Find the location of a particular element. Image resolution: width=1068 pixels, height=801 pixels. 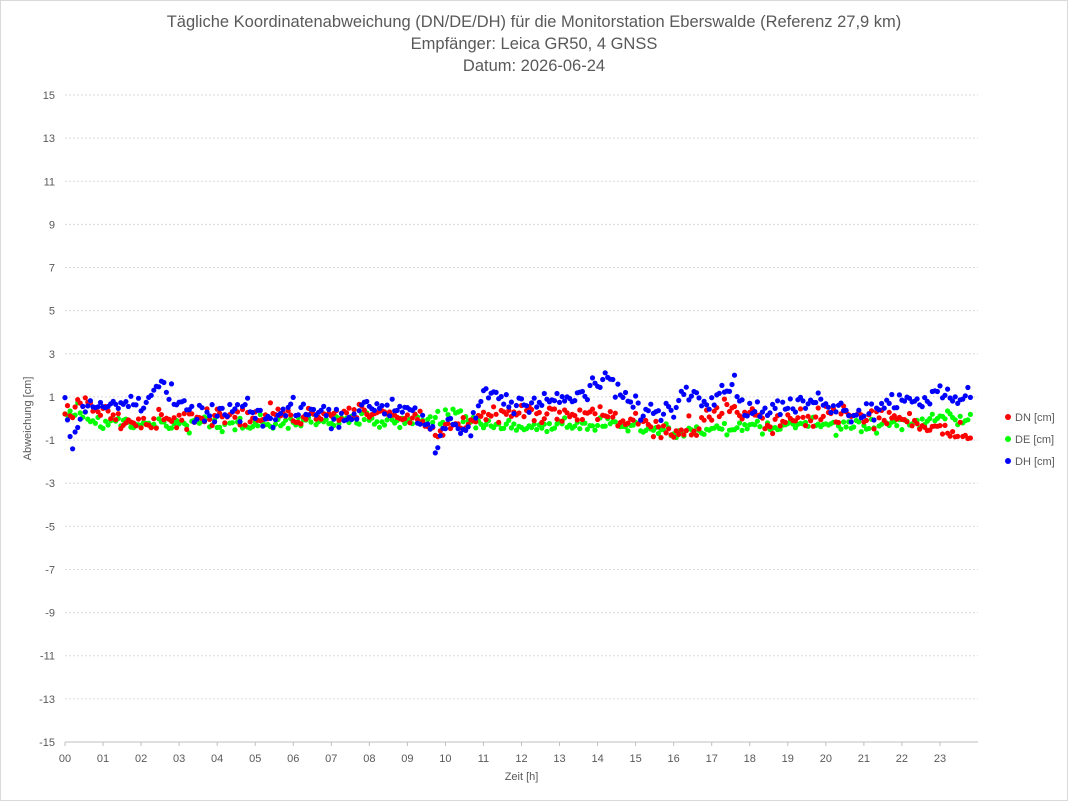

chart-subtitle: Empfänger: Leica GR50, 4 GNSS is located at coordinates (534, 44).